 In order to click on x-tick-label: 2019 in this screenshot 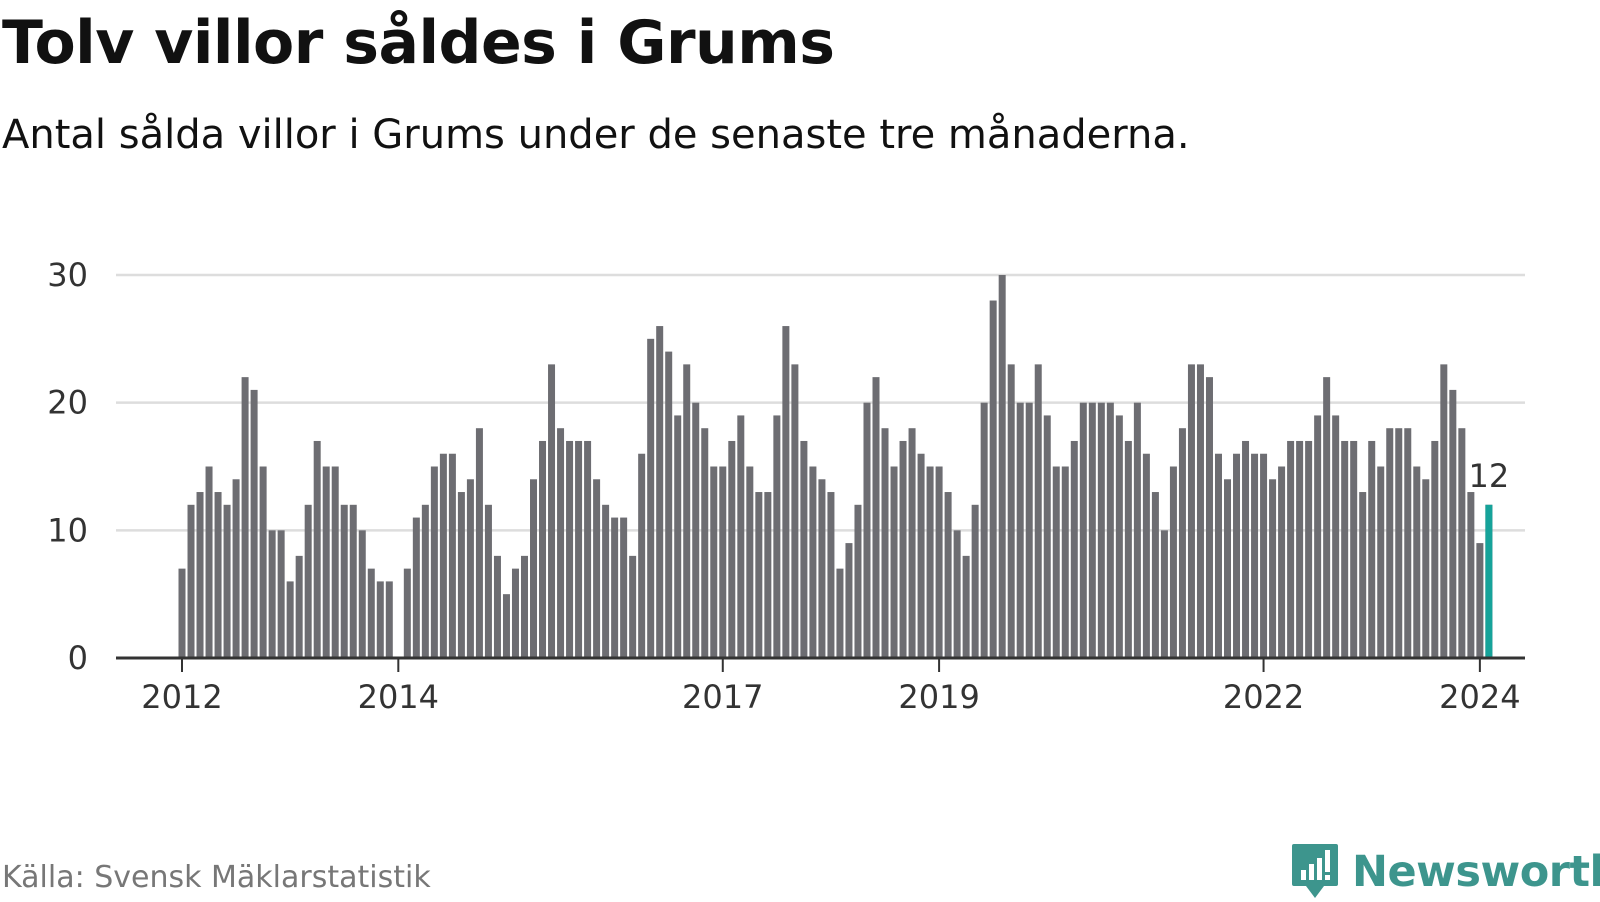, I will do `click(938, 697)`.